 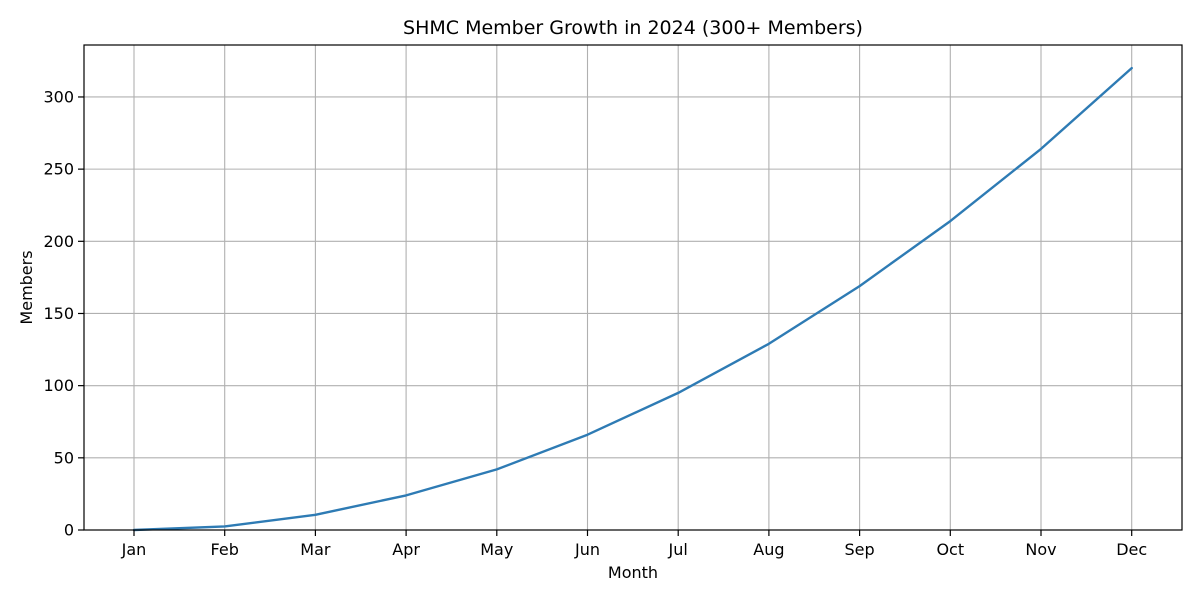 What do you see at coordinates (1040, 549) in the screenshot?
I see `x-tick-label: Nov` at bounding box center [1040, 549].